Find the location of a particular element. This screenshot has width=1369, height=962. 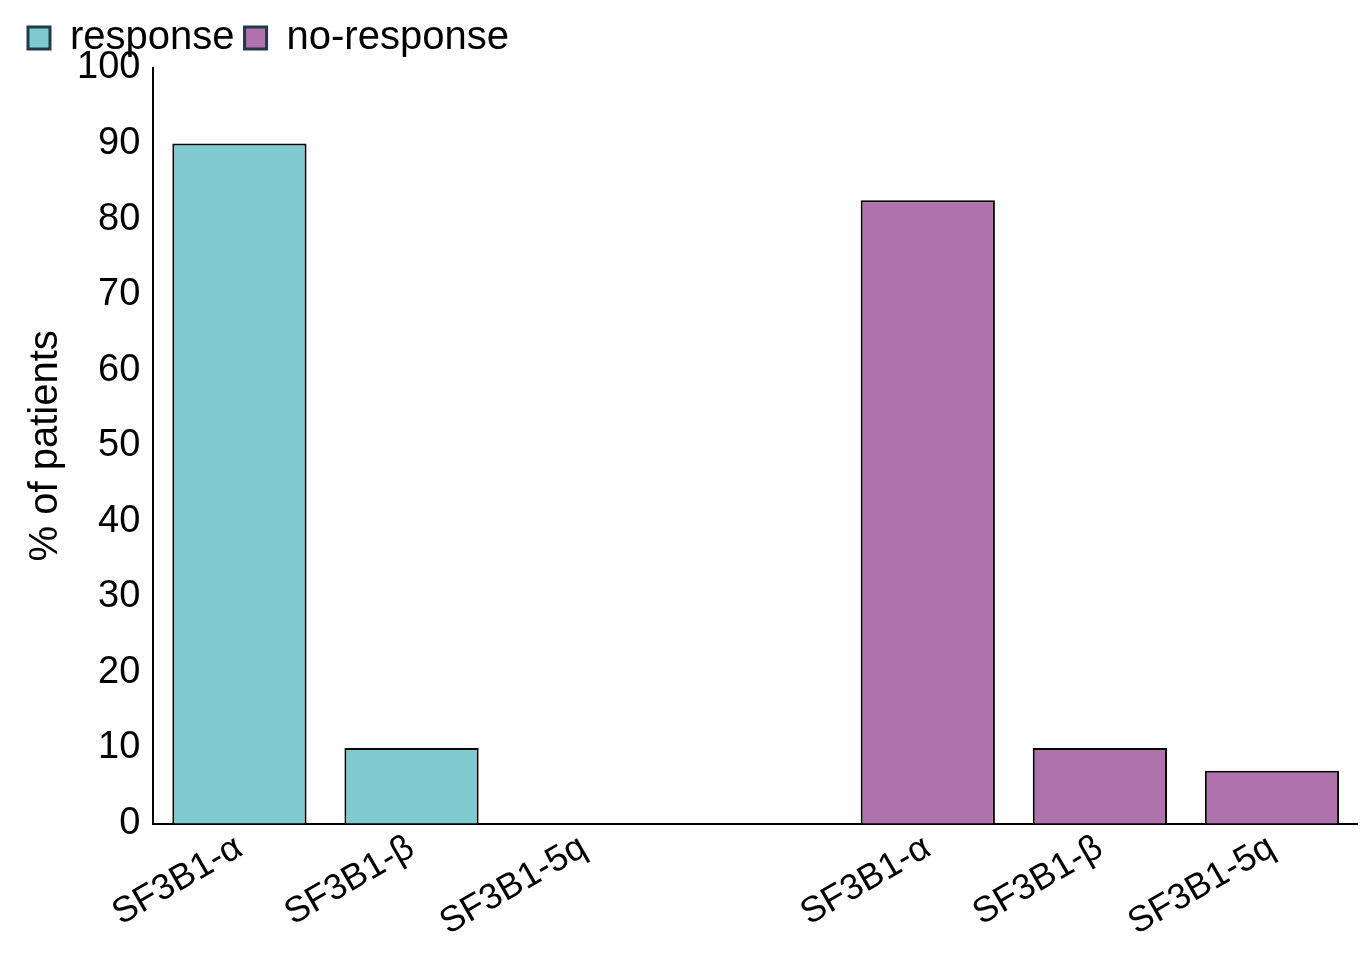

y-tick-label: 0 is located at coordinates (130, 821).